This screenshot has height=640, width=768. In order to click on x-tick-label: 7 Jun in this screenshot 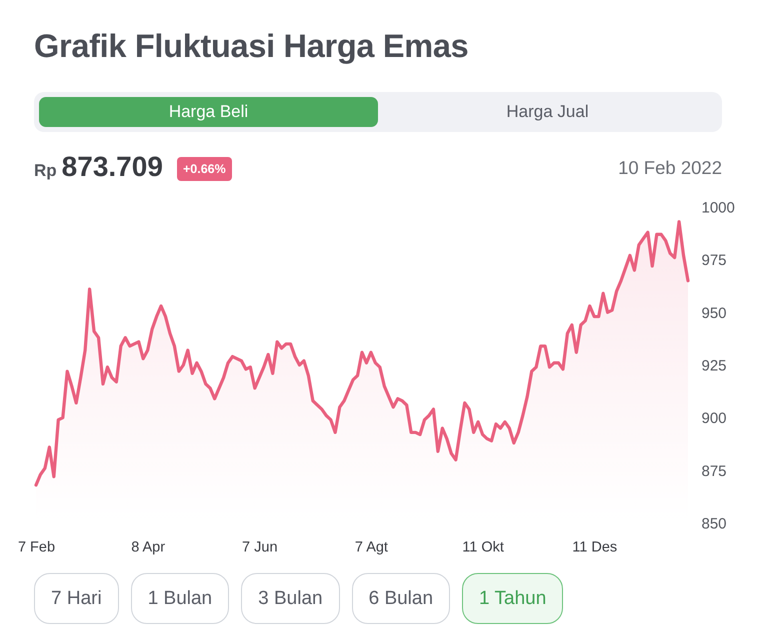, I will do `click(260, 548)`.